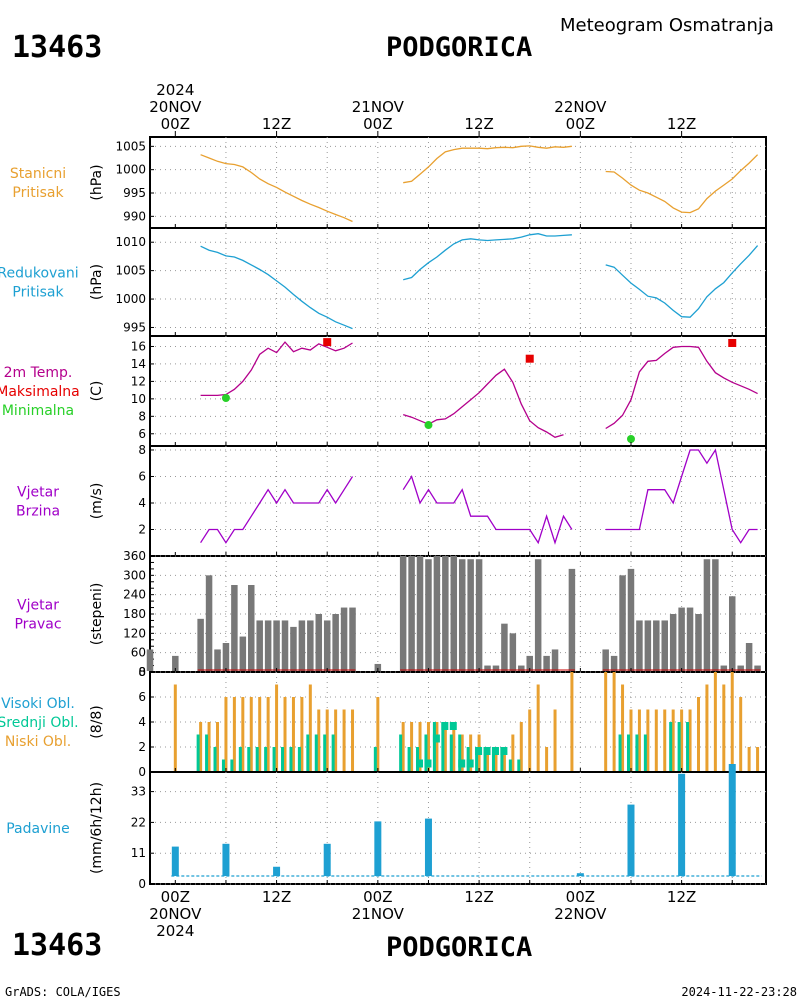 This screenshot has height=1000, width=800. Describe the element at coordinates (681, 124) in the screenshot. I see `time-label: 12Z` at that location.